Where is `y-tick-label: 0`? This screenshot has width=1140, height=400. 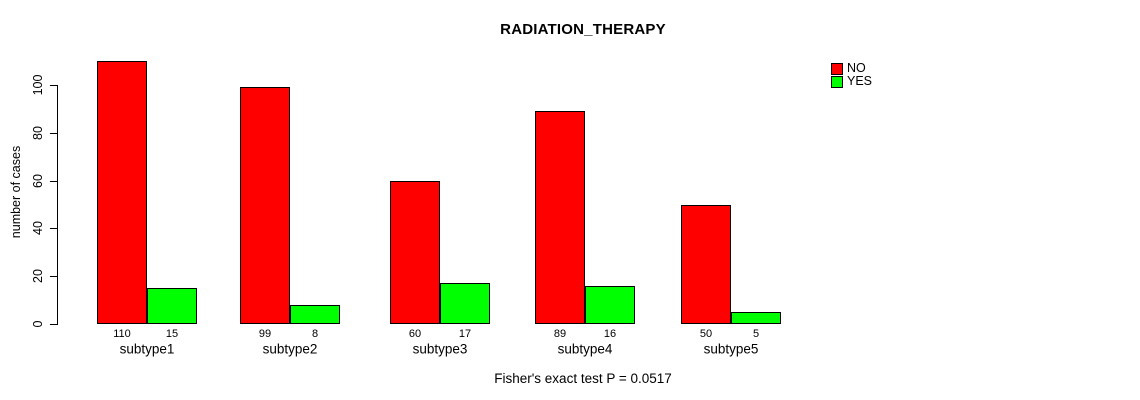 y-tick-label: 0 is located at coordinates (38, 324).